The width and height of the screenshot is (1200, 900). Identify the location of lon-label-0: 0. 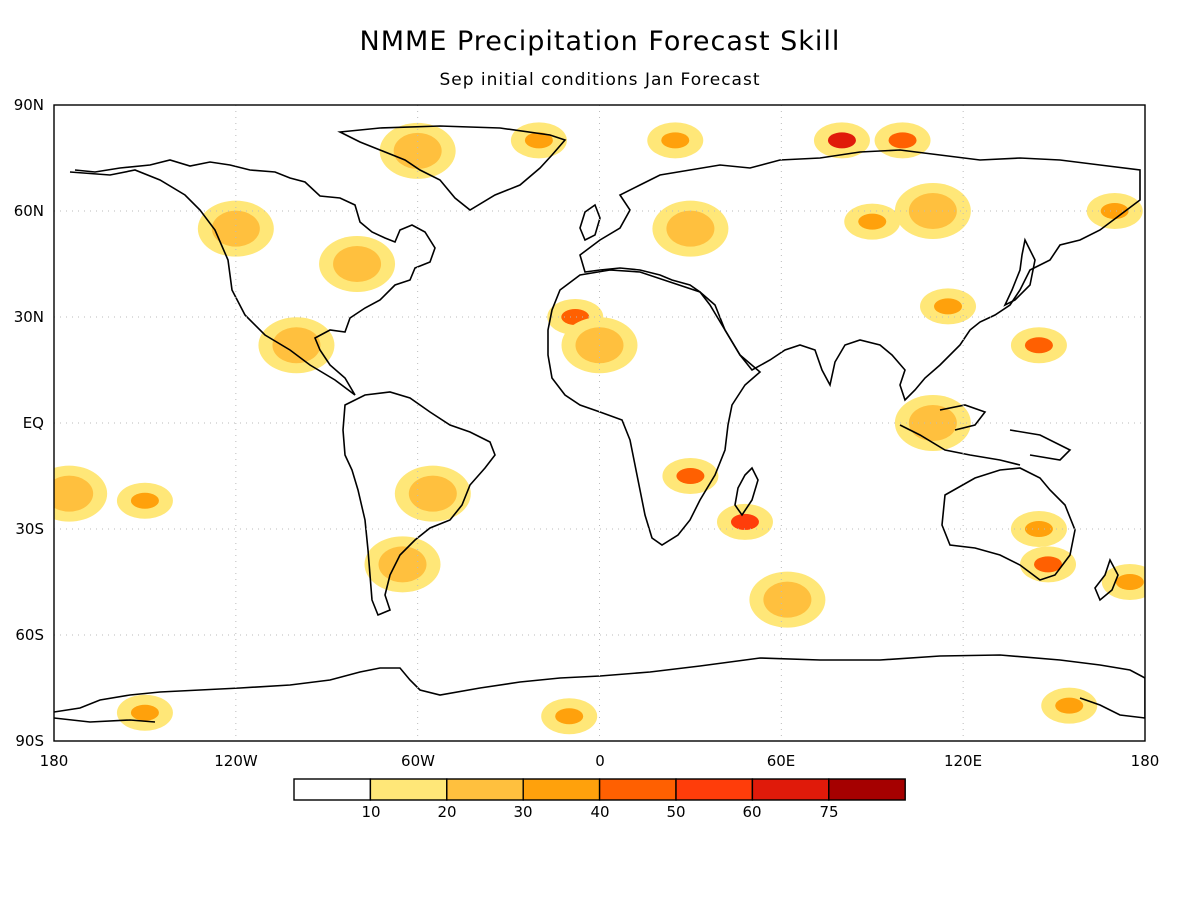
(600, 761).